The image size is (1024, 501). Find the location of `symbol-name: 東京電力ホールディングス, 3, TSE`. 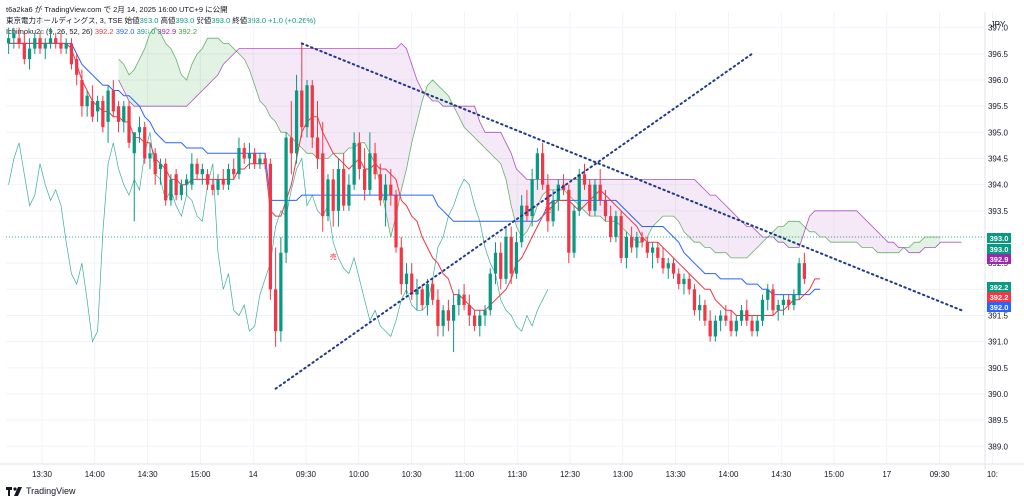

symbol-name: 東京電力ホールディングス, 3, TSE is located at coordinates (64, 20).